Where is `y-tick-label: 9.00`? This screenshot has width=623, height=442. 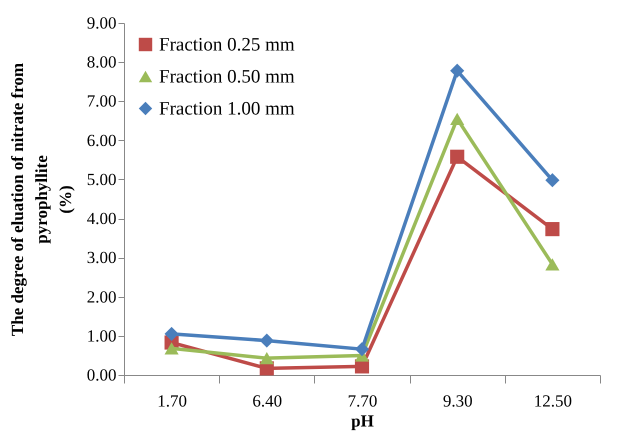
y-tick-label: 9.00 is located at coordinates (101, 23).